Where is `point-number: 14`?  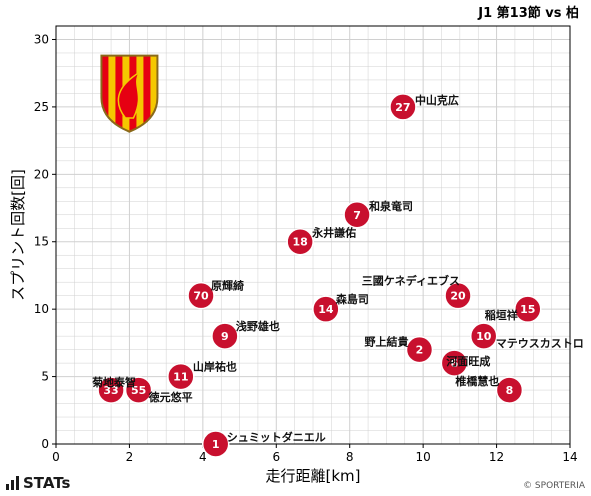 point-number: 14 is located at coordinates (326, 309).